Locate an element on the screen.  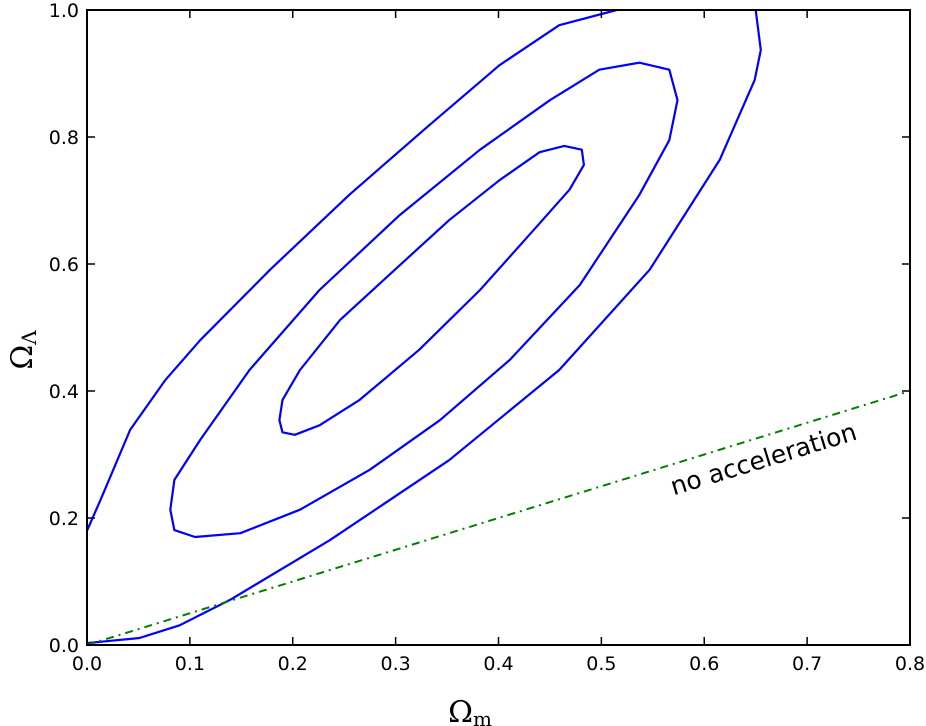
y-tick-label: 1.0 is located at coordinates (64, 11).